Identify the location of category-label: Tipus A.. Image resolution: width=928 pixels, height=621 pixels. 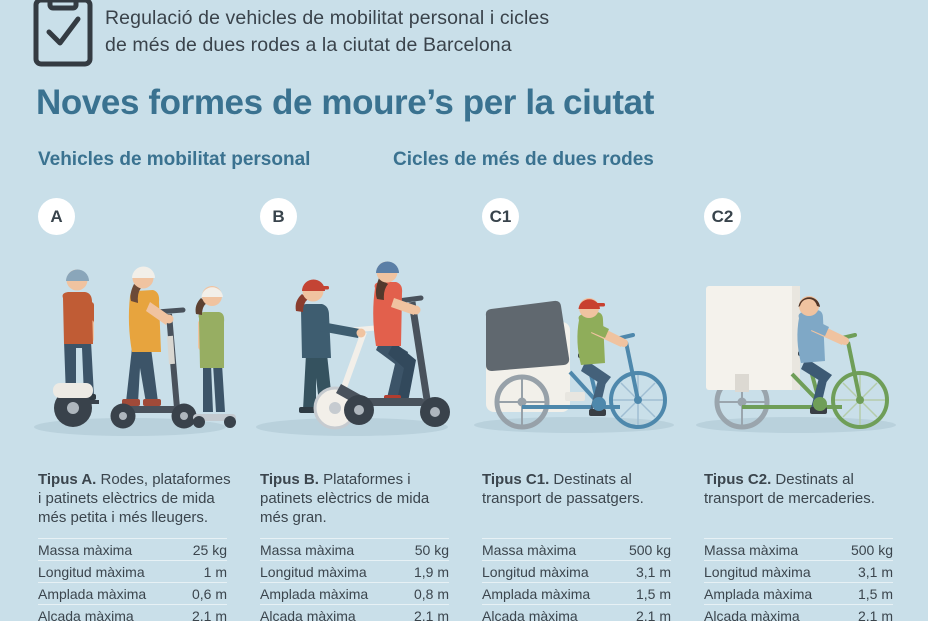
(67, 479).